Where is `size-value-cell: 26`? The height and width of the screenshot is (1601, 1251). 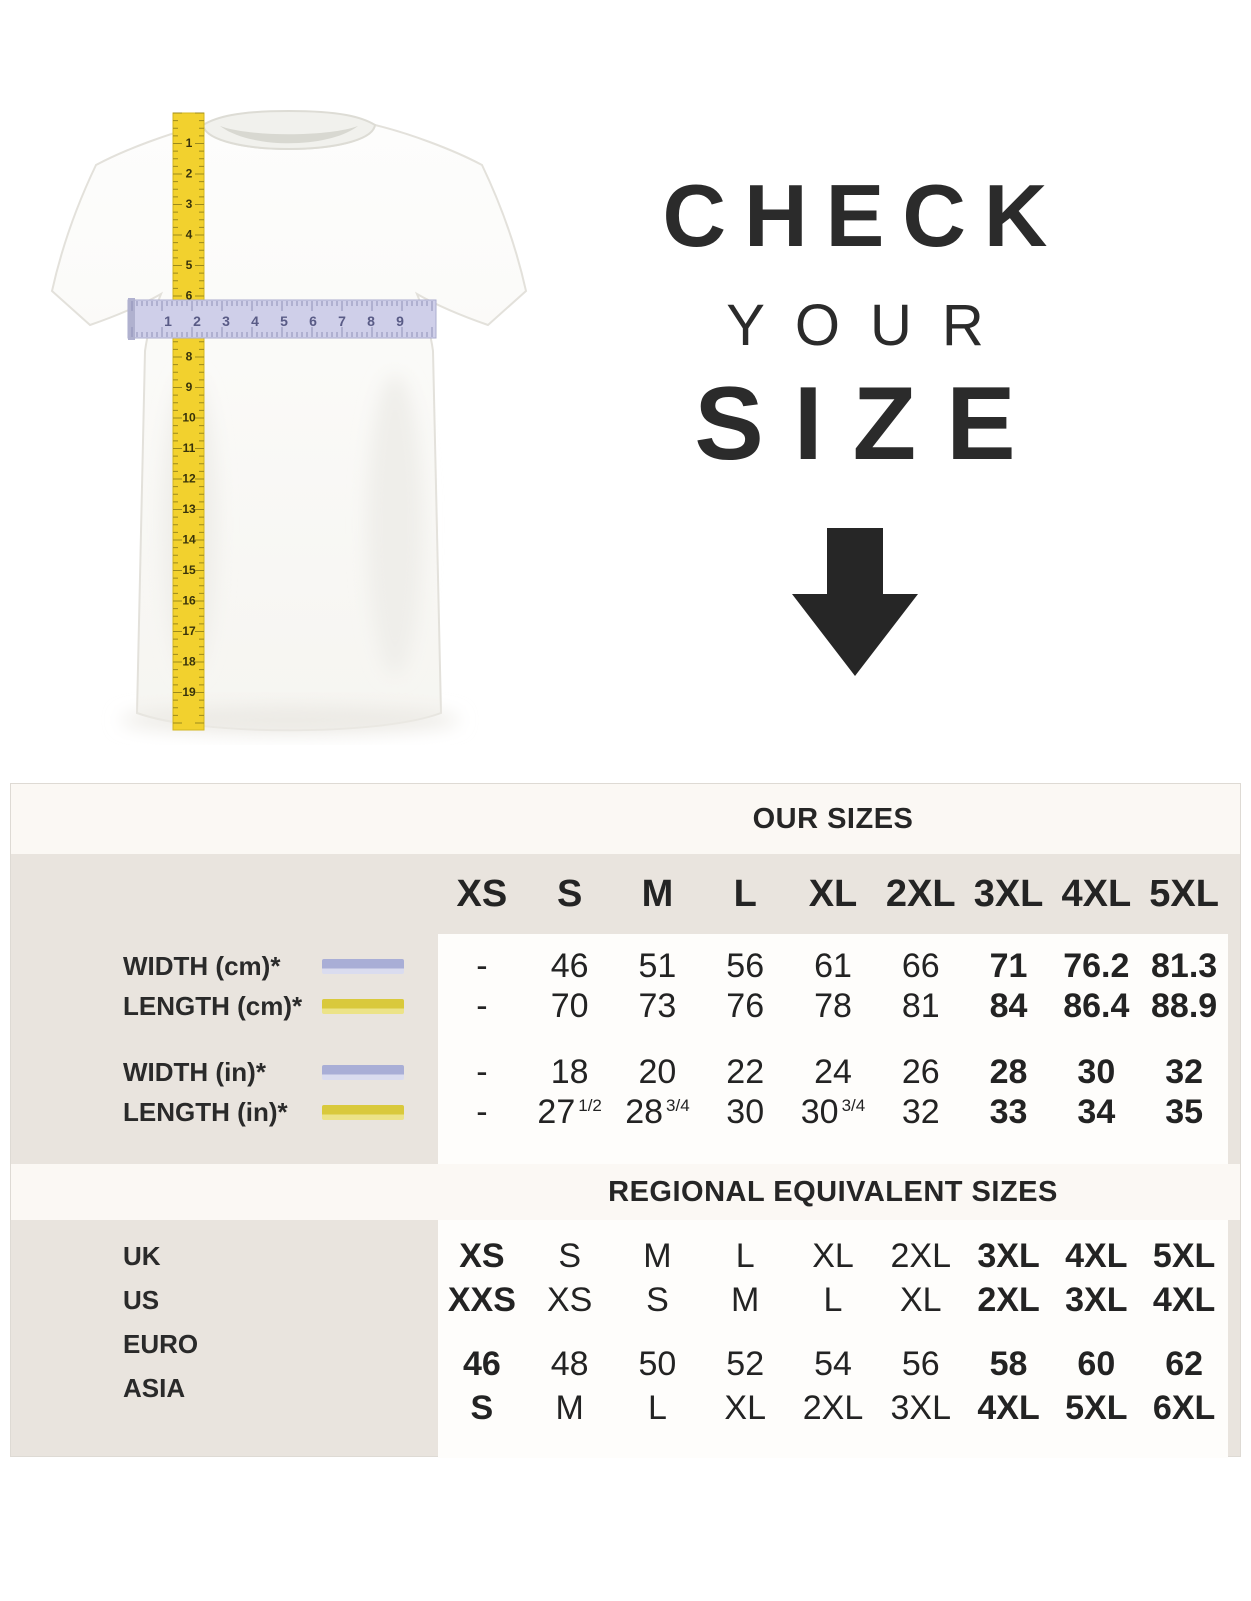 size-value-cell: 26 is located at coordinates (920, 1071).